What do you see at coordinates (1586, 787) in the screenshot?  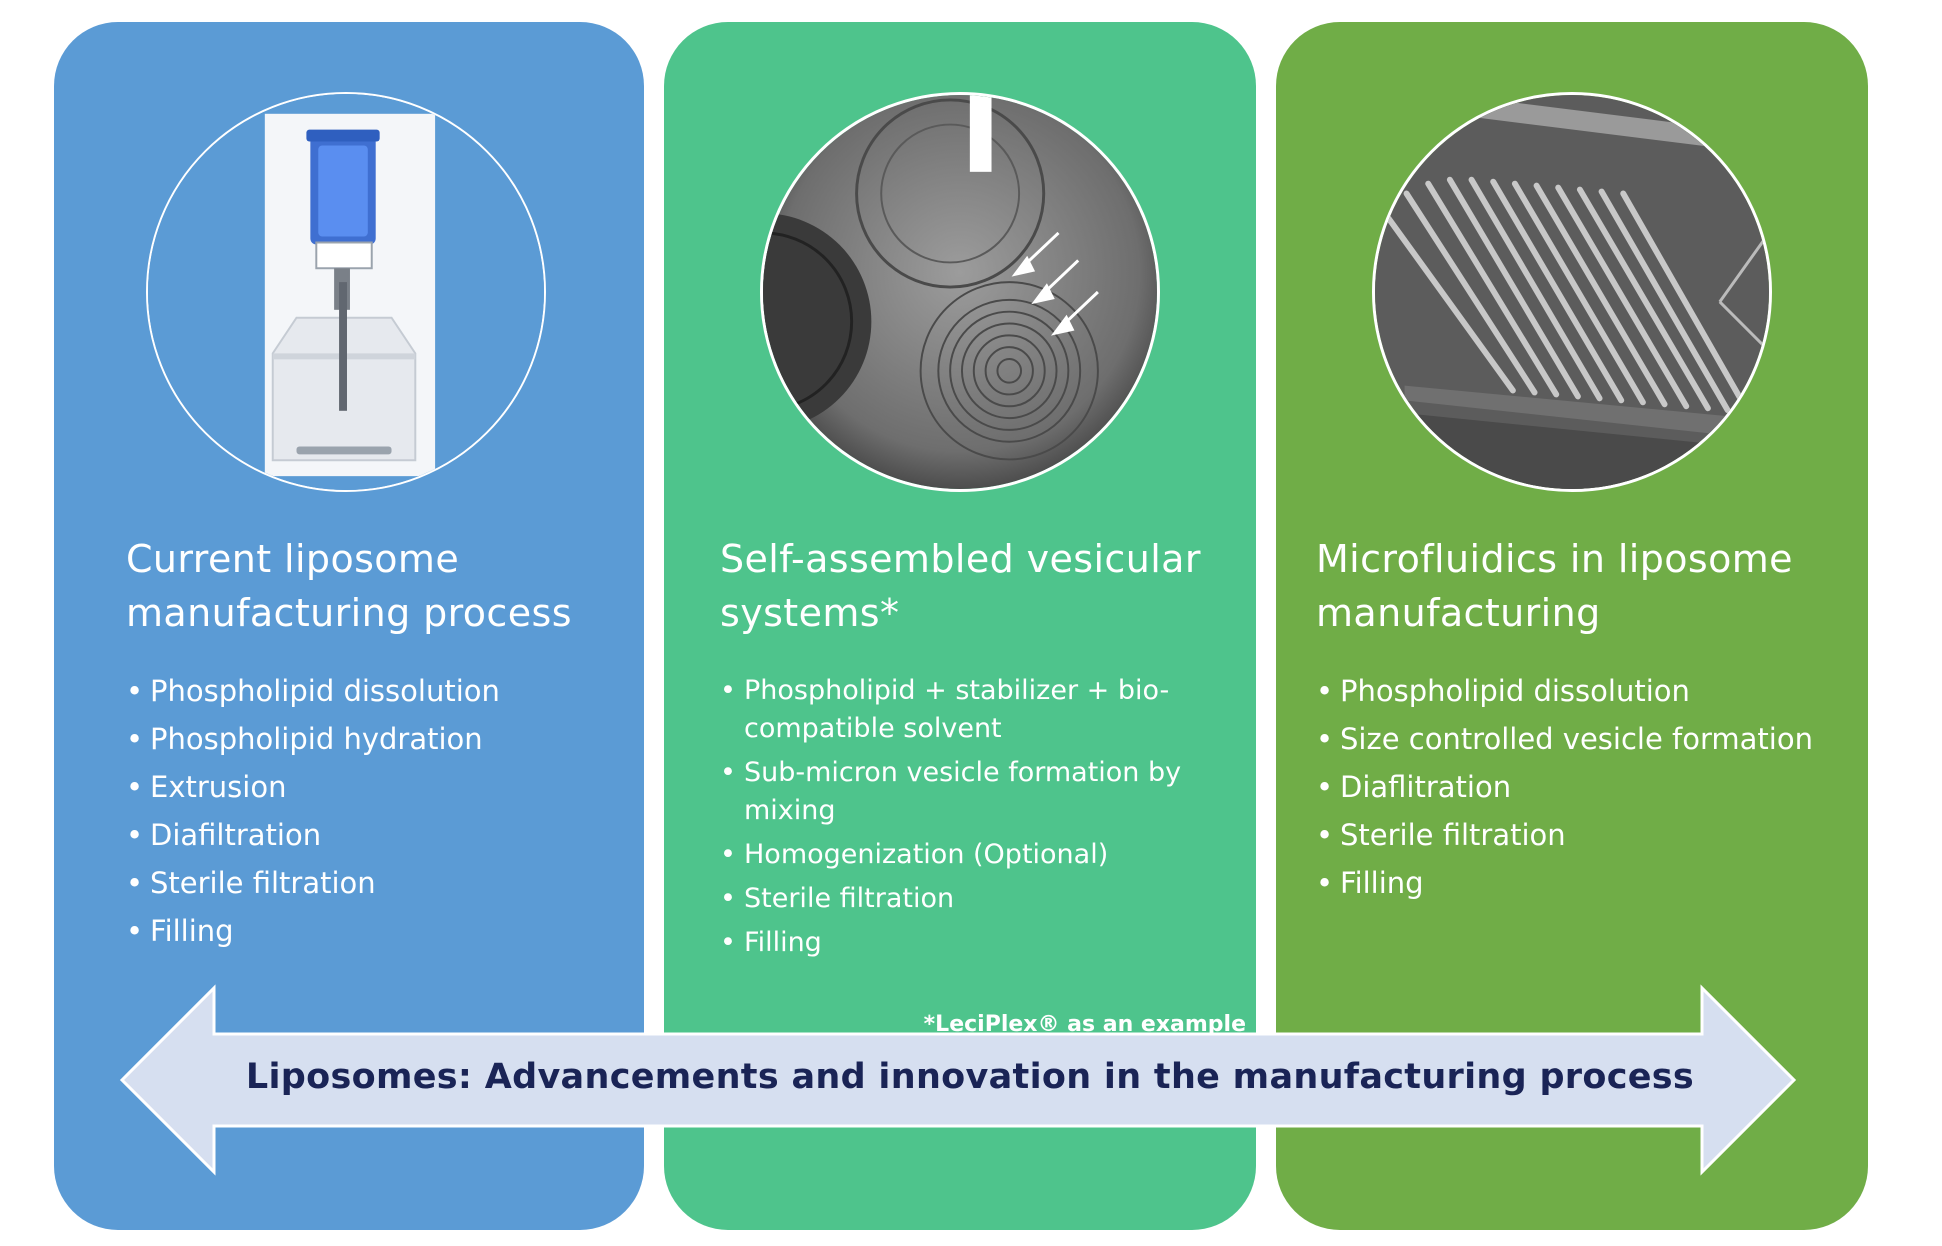 I see `list-item: Diaflitration` at bounding box center [1586, 787].